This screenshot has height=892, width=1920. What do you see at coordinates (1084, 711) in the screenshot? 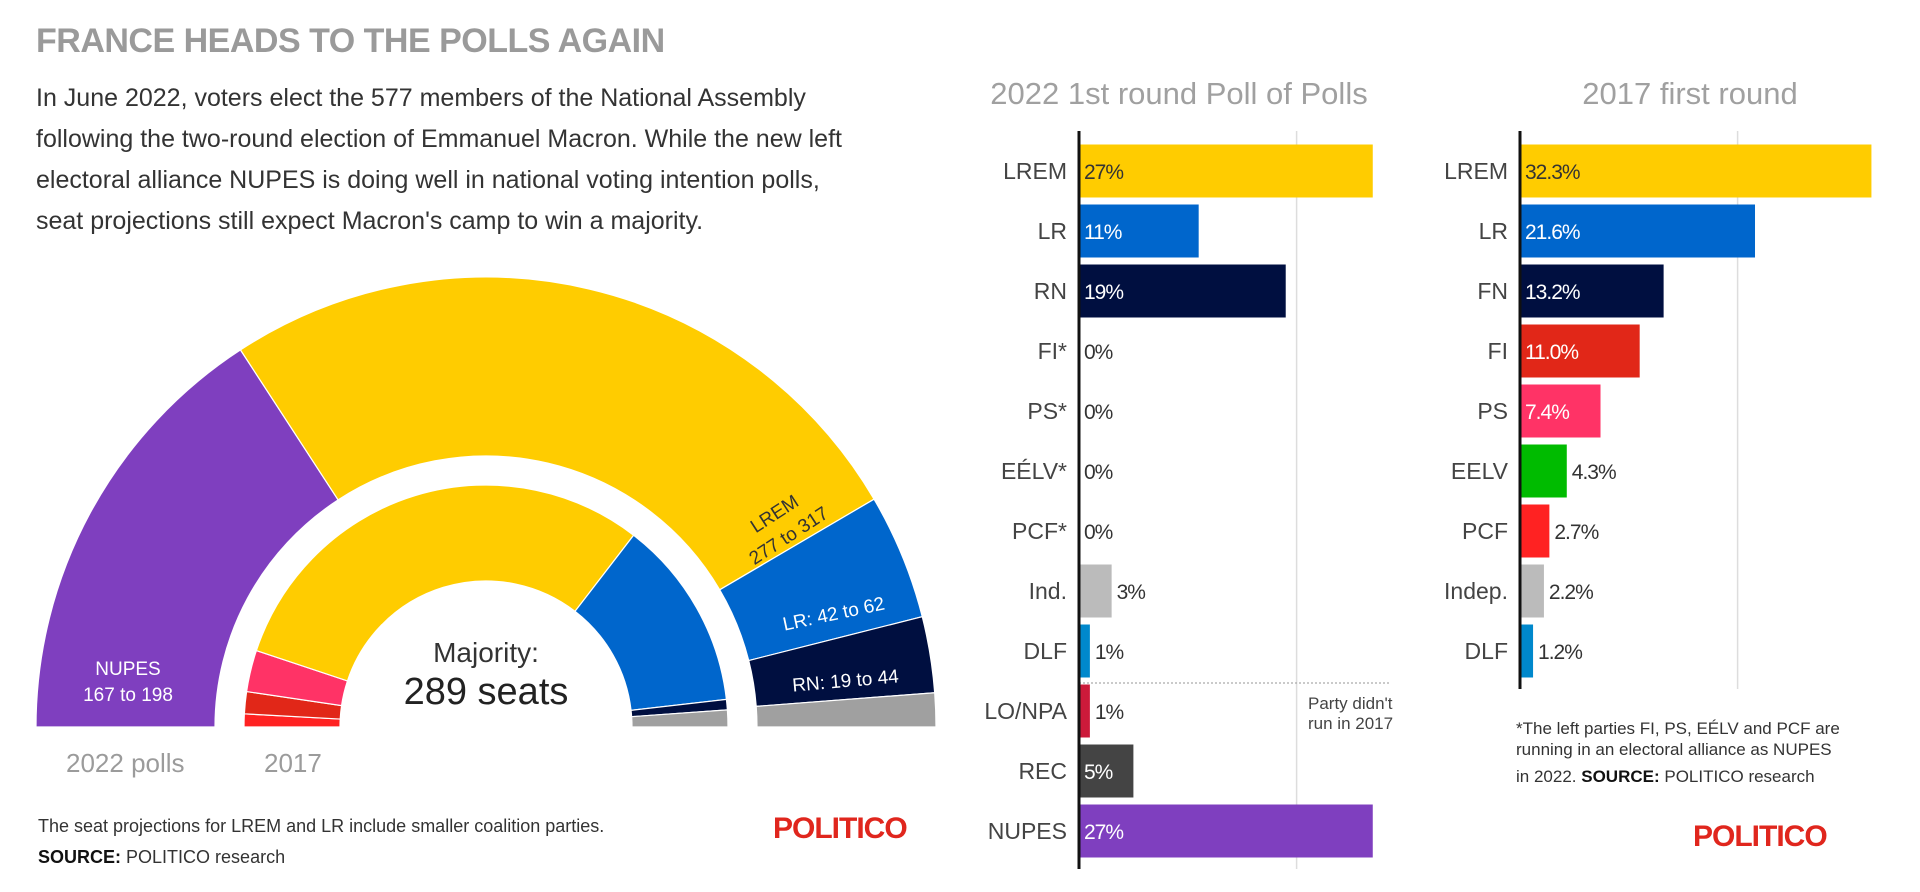
I see `bar-lonpa` at bounding box center [1084, 711].